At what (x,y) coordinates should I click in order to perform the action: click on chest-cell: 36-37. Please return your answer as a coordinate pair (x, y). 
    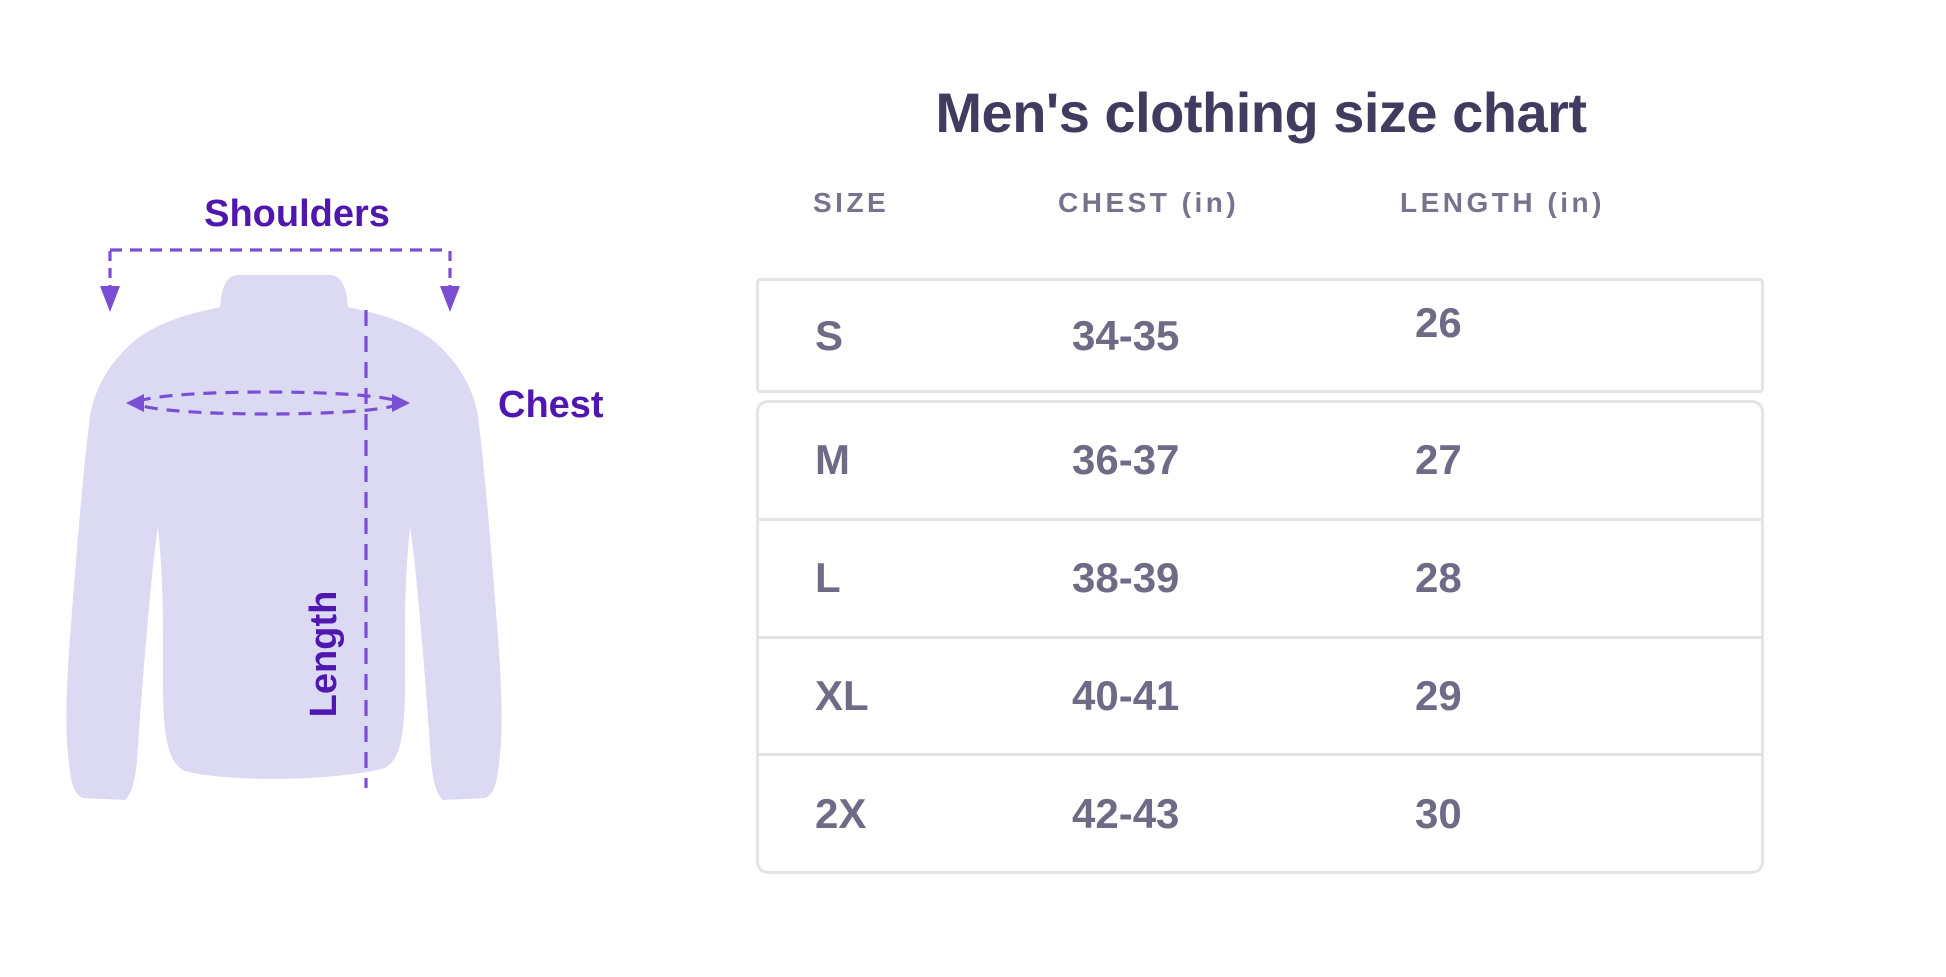
    Looking at the image, I should click on (1126, 460).